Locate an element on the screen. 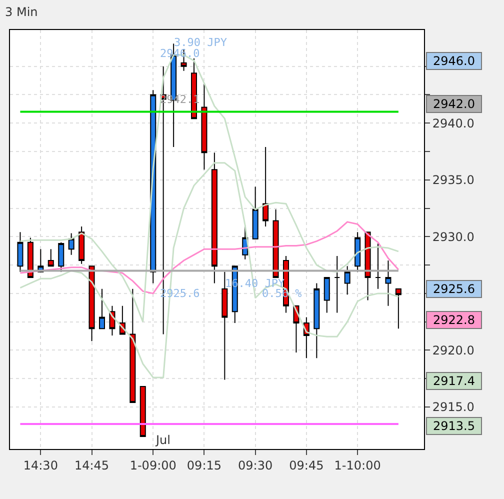 The image size is (504, 499). text: 2942.0 is located at coordinates (454, 104).